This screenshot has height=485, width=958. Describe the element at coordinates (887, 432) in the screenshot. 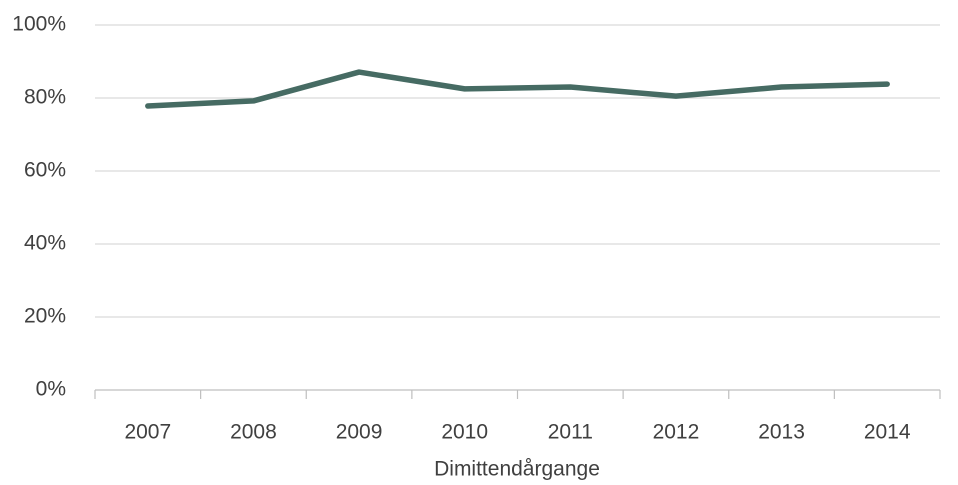

I see `x-tick-label: 2014` at that location.